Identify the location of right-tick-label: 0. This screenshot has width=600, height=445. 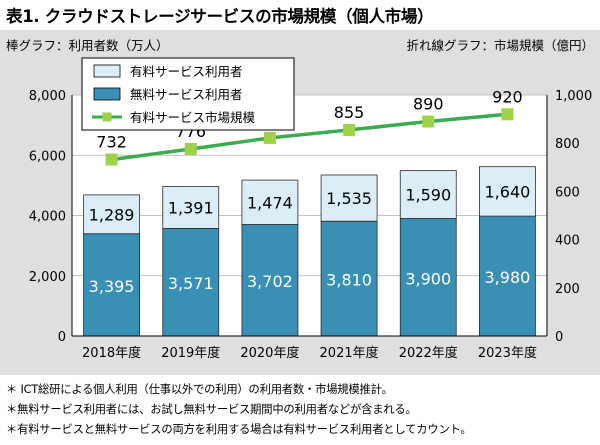
(559, 337).